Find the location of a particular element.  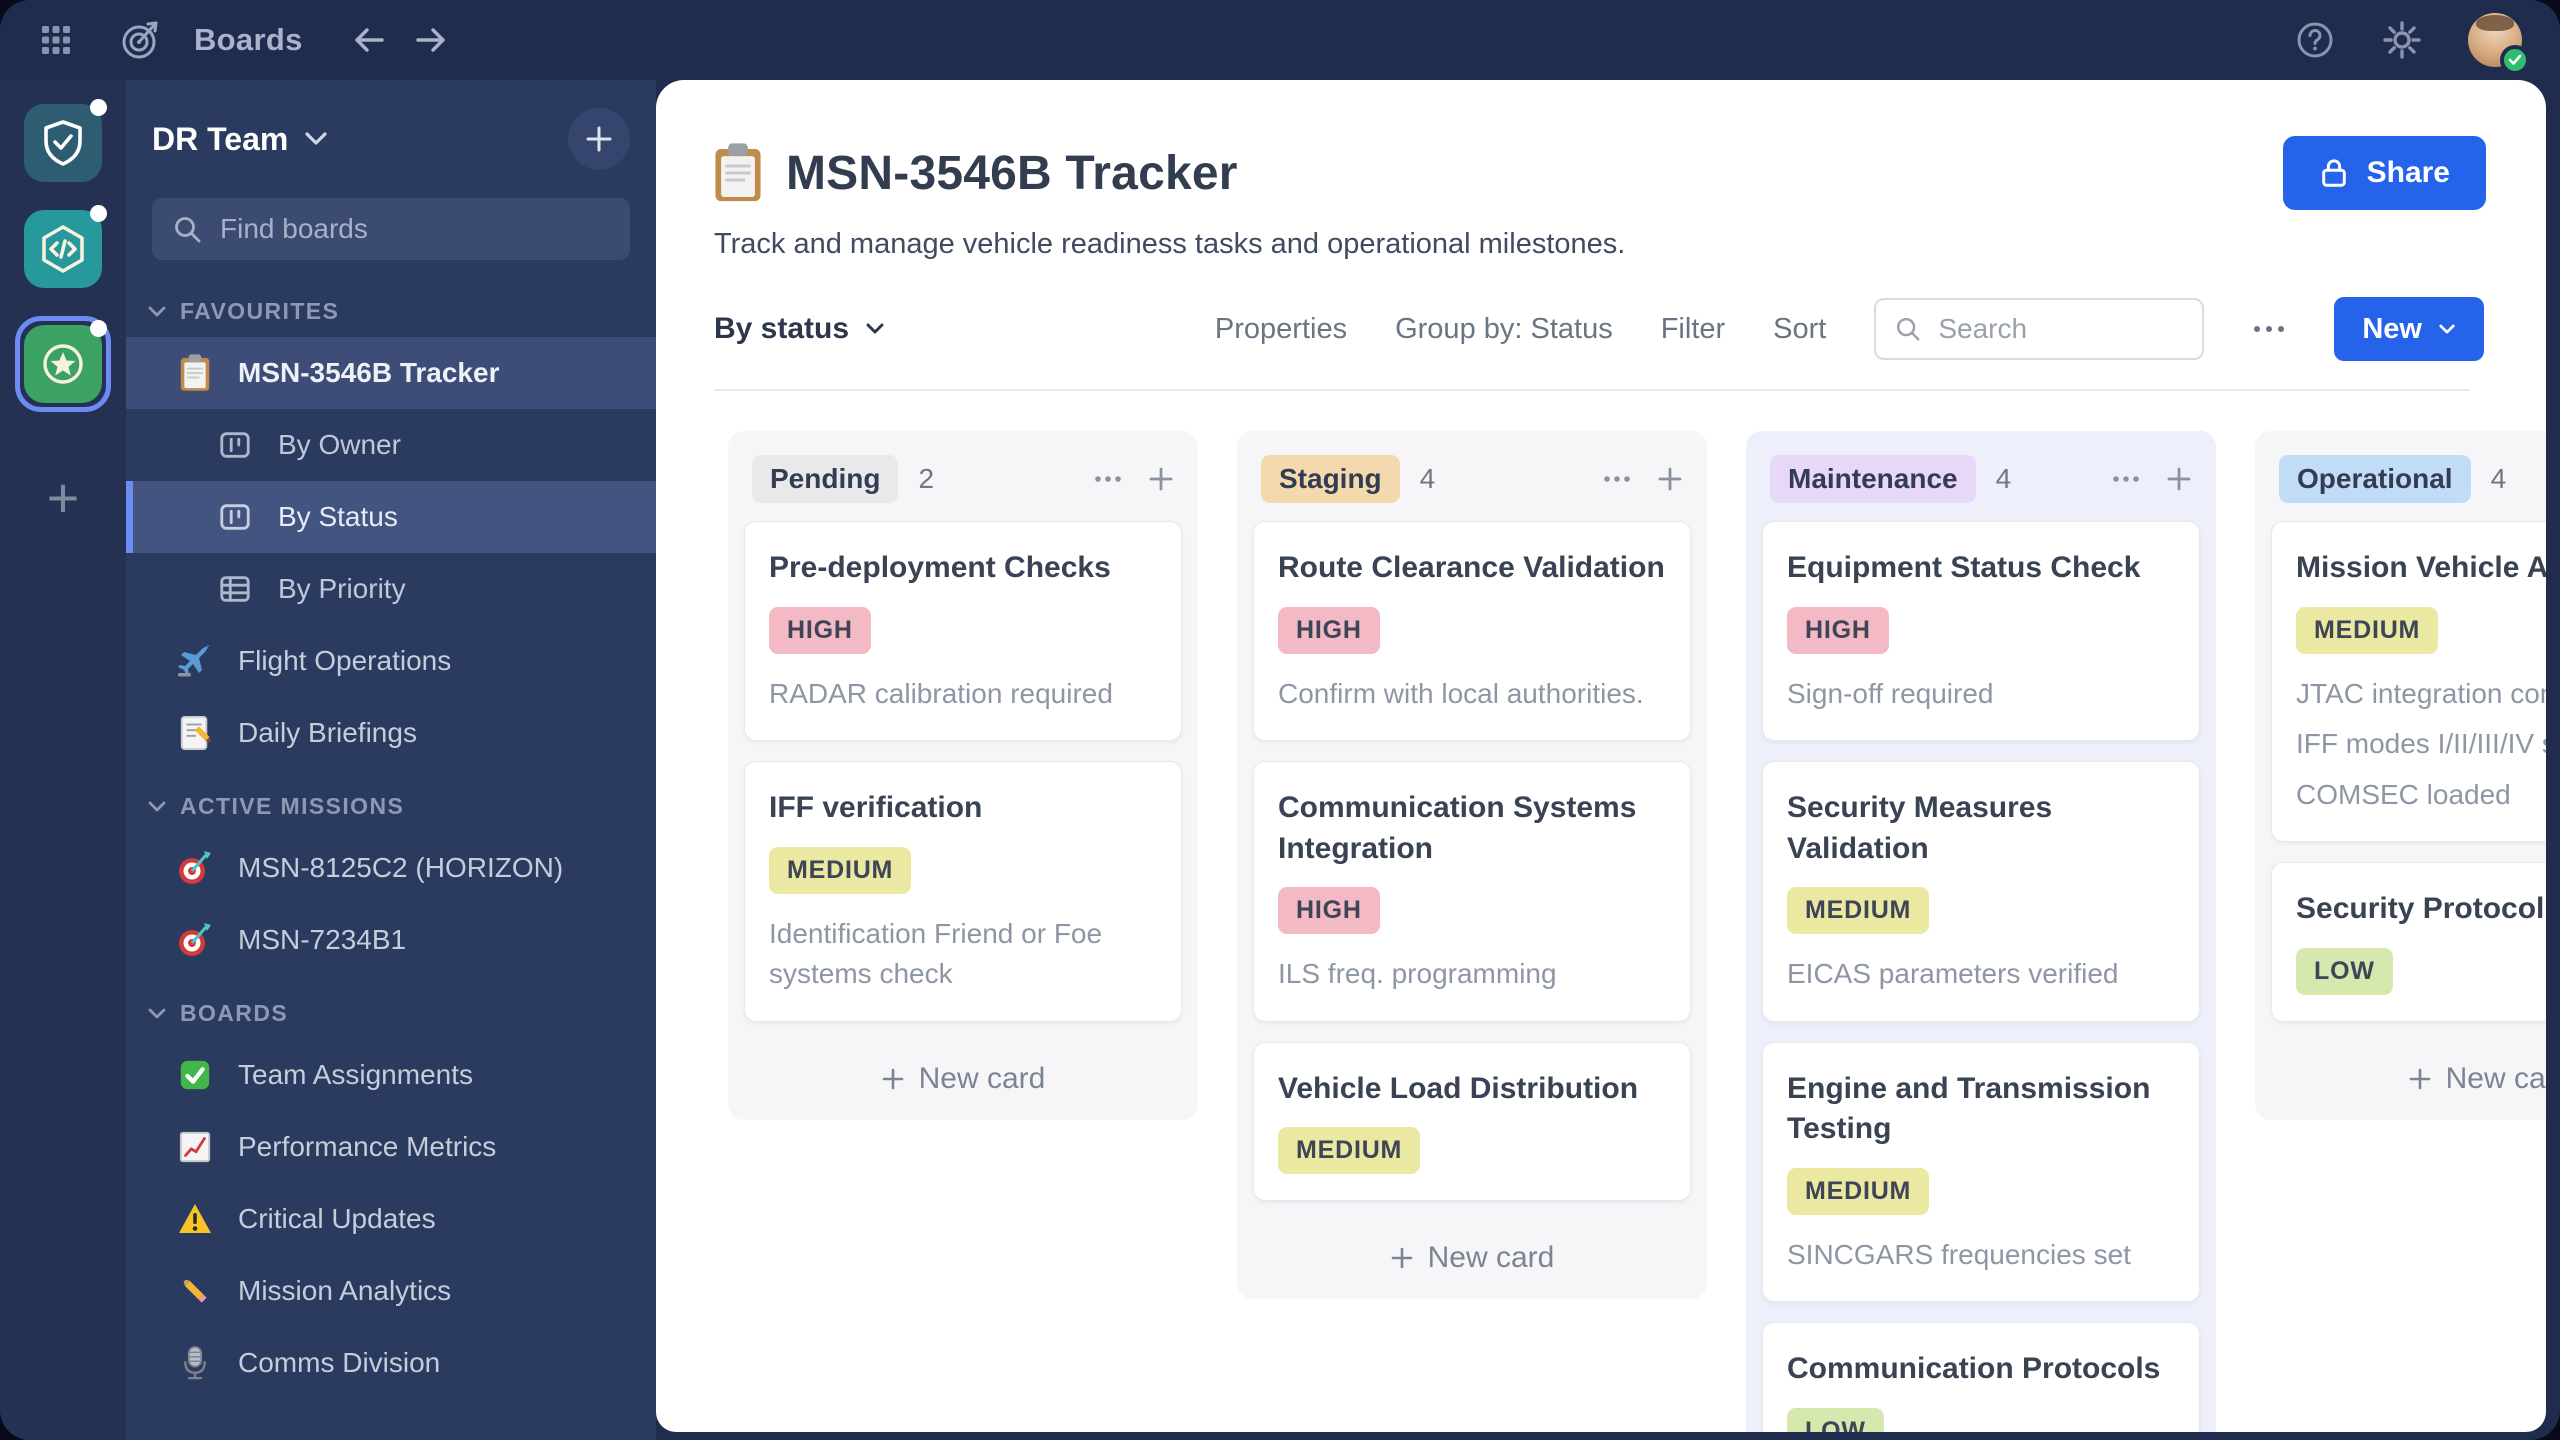

board-search is located at coordinates (2039, 329).